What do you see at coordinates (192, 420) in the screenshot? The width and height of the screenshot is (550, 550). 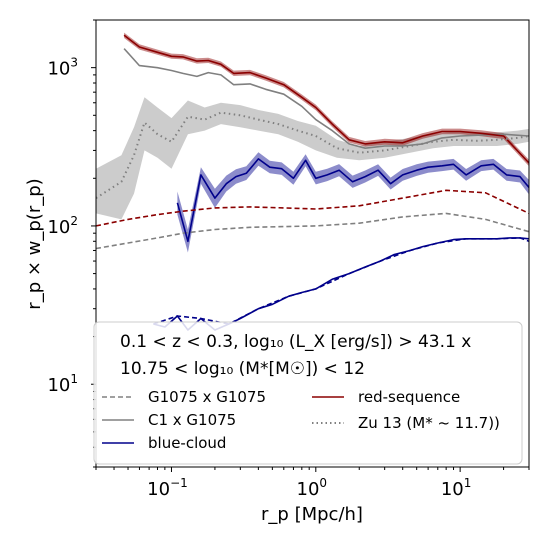 I see `legend-label-c1: C1 x G1075` at bounding box center [192, 420].